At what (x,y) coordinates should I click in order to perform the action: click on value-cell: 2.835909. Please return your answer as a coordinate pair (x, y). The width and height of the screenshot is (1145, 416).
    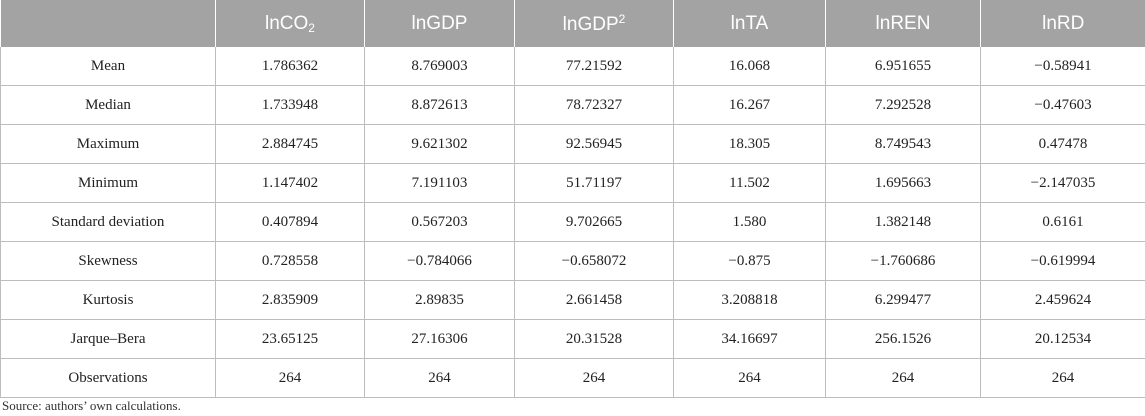
    Looking at the image, I should click on (290, 300).